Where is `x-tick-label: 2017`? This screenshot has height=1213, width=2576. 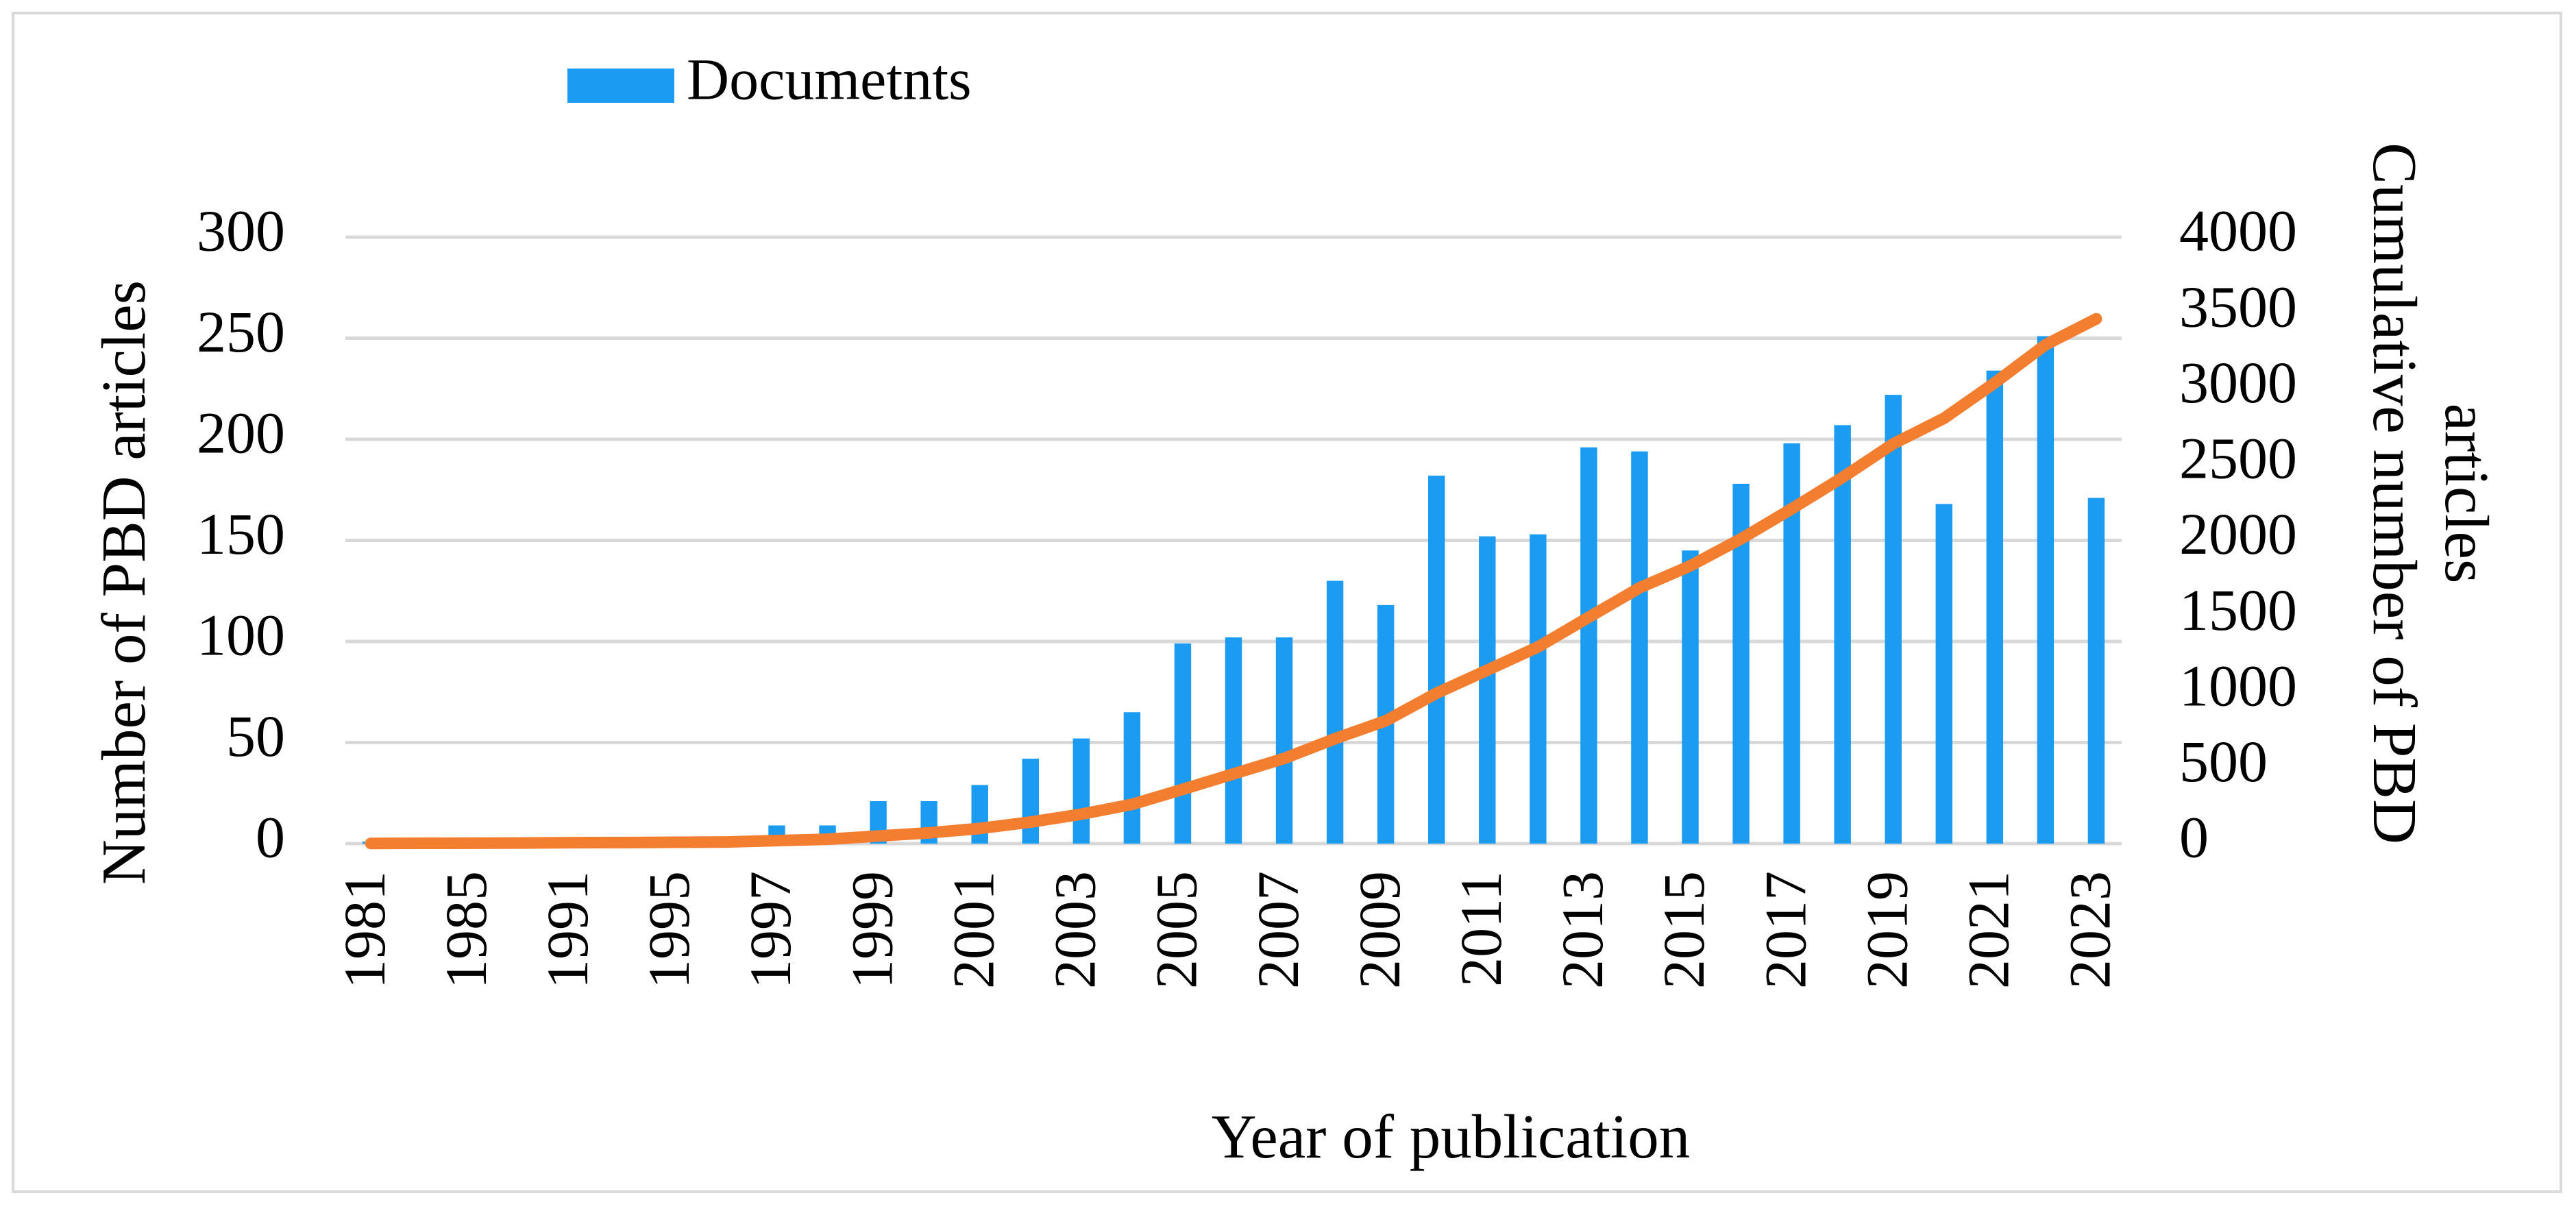 x-tick-label: 2017 is located at coordinates (1785, 930).